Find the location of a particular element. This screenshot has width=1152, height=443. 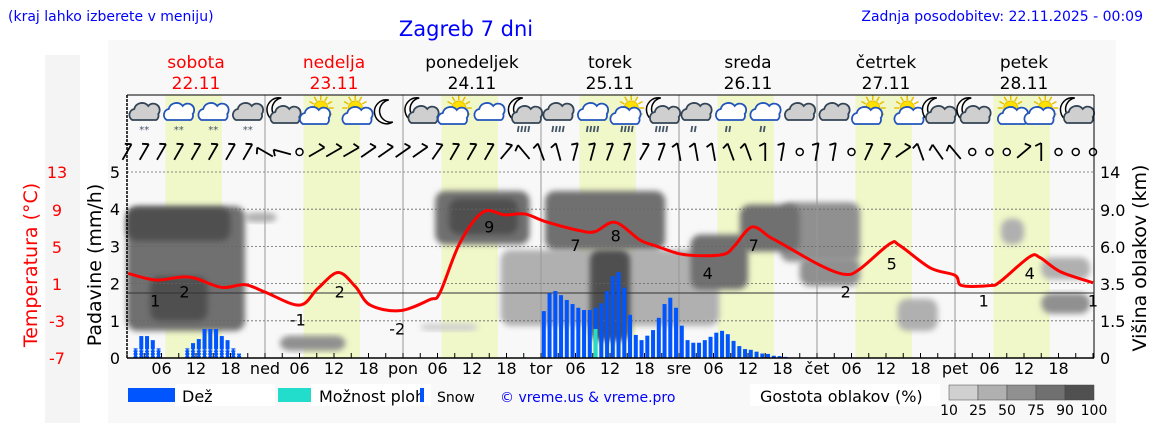

temperature-label: 4 is located at coordinates (708, 273).